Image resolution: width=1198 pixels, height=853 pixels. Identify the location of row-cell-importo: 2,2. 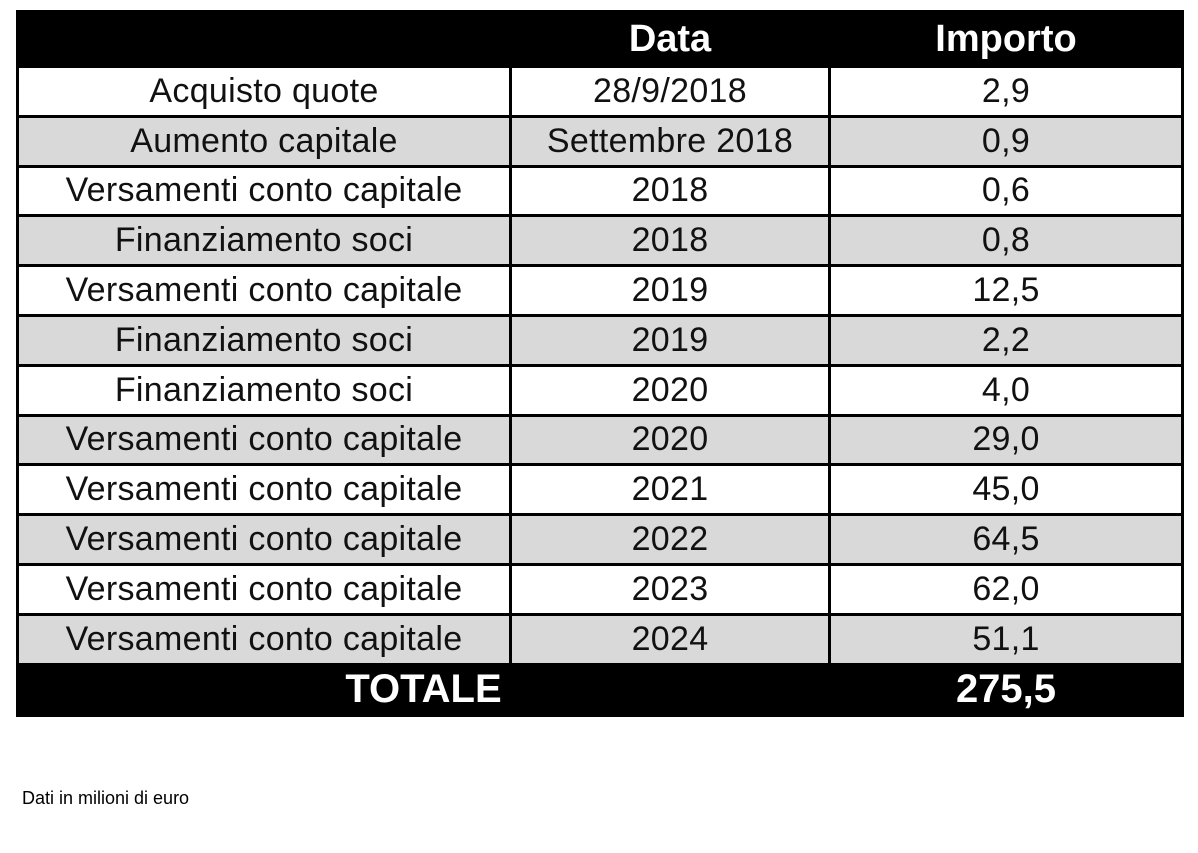
(1006, 340).